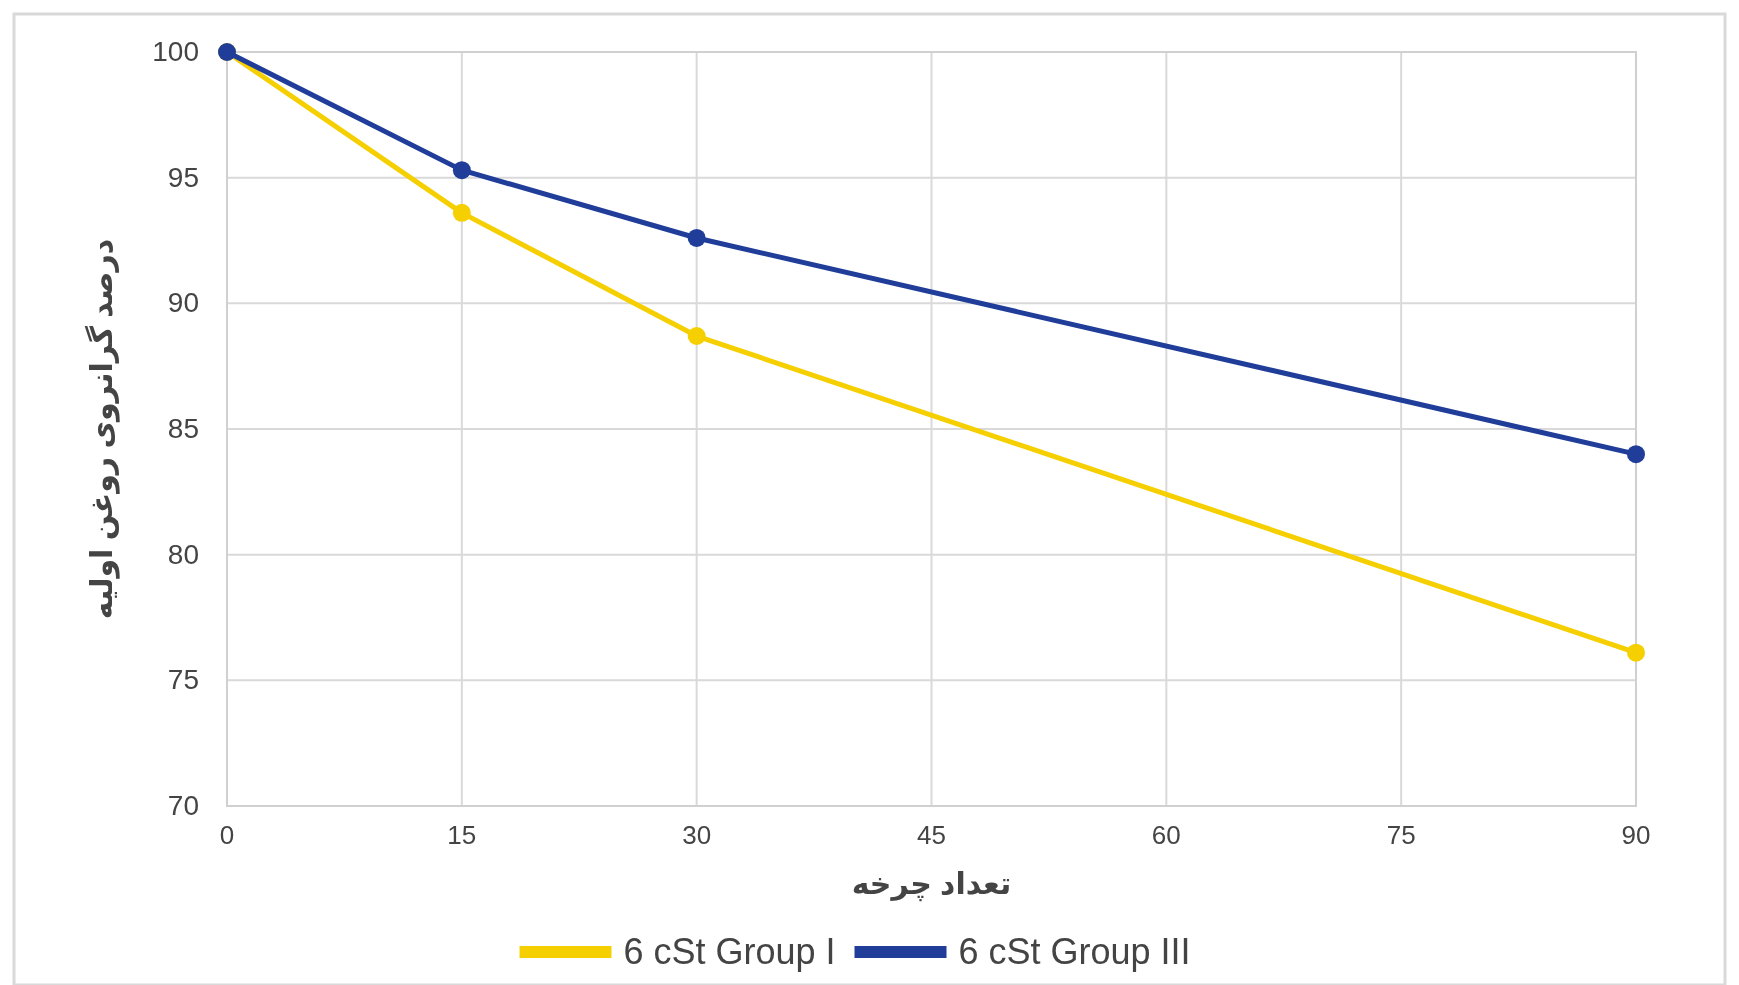 This screenshot has width=1739, height=985. I want to click on x-tick-label: 90, so click(1636, 835).